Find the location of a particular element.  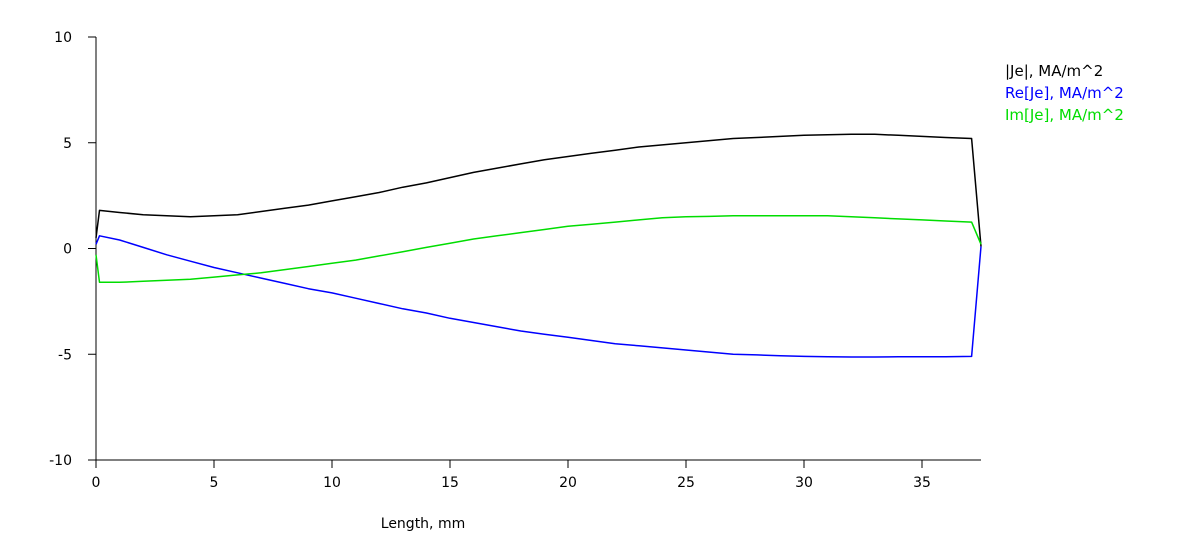

y-tick-label: -5 is located at coordinates (65, 355).